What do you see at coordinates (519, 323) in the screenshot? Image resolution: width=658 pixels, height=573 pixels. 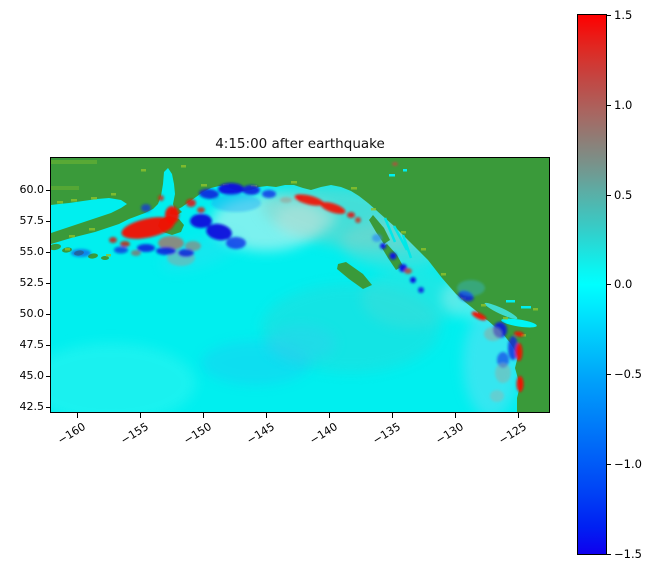 I see `juan-de-fuca-strait` at bounding box center [519, 323].